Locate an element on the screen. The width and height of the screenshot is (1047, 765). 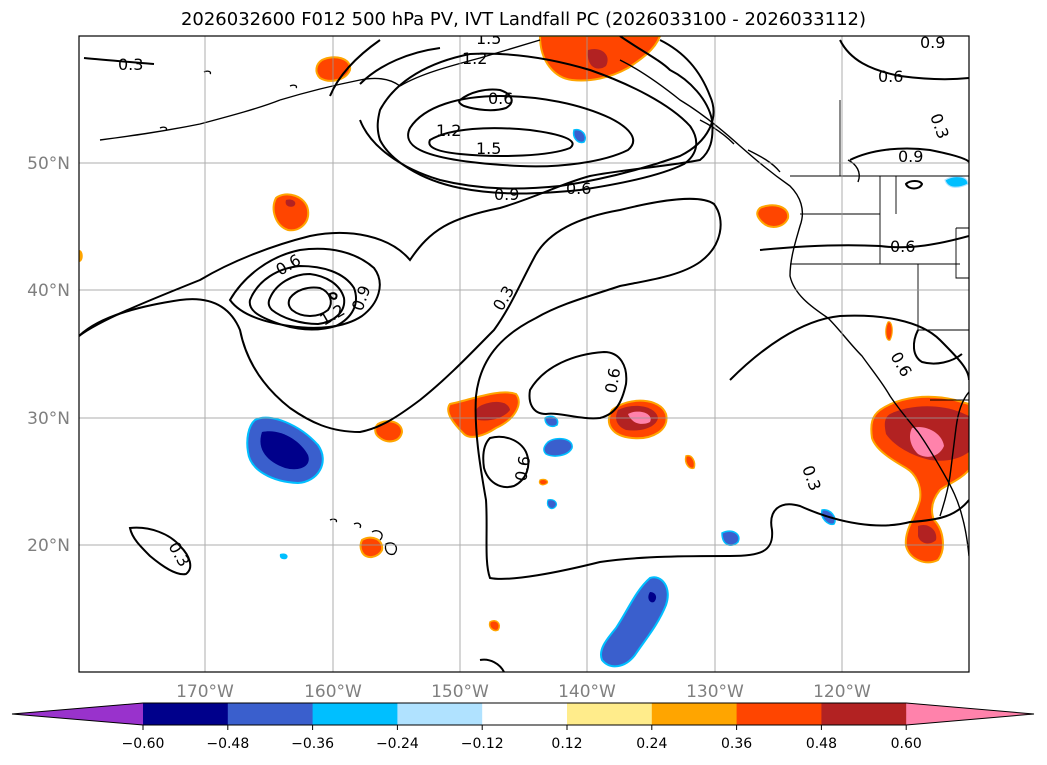
positive-anomaly-peak is located at coordinates (927, 441).